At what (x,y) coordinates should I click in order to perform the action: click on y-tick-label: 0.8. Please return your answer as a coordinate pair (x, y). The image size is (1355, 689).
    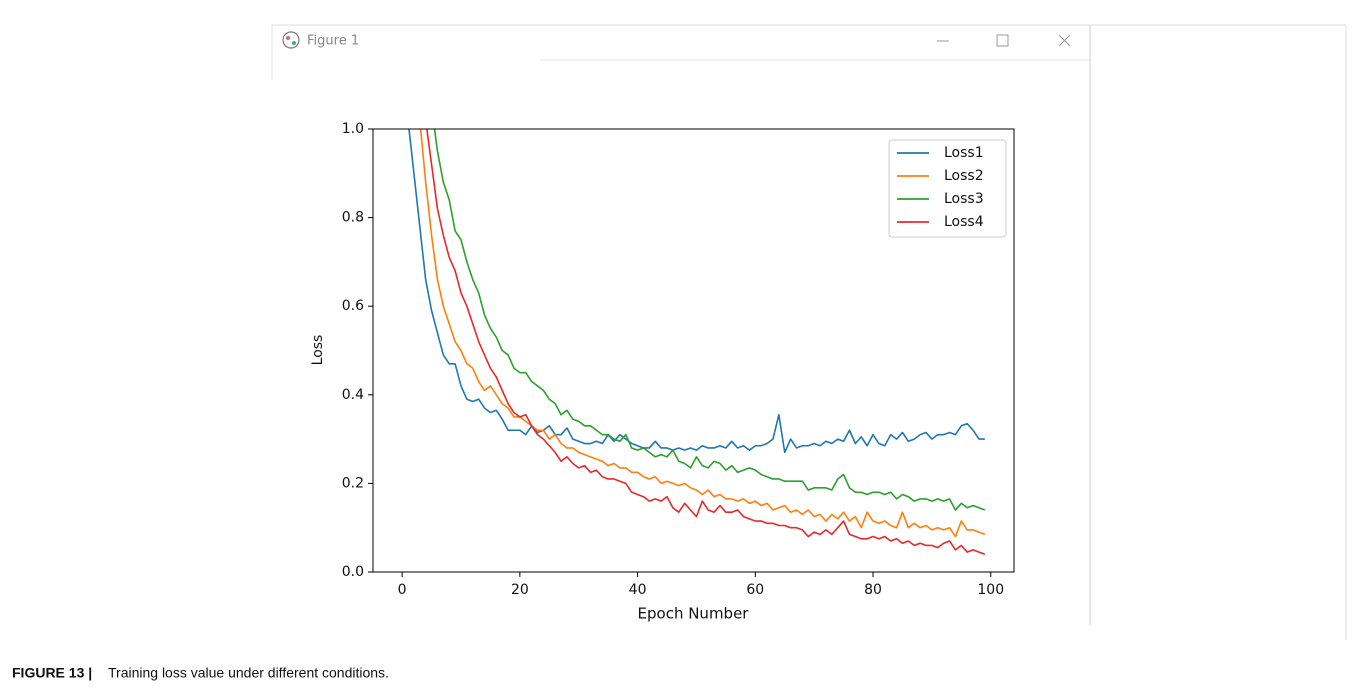
    Looking at the image, I should click on (353, 218).